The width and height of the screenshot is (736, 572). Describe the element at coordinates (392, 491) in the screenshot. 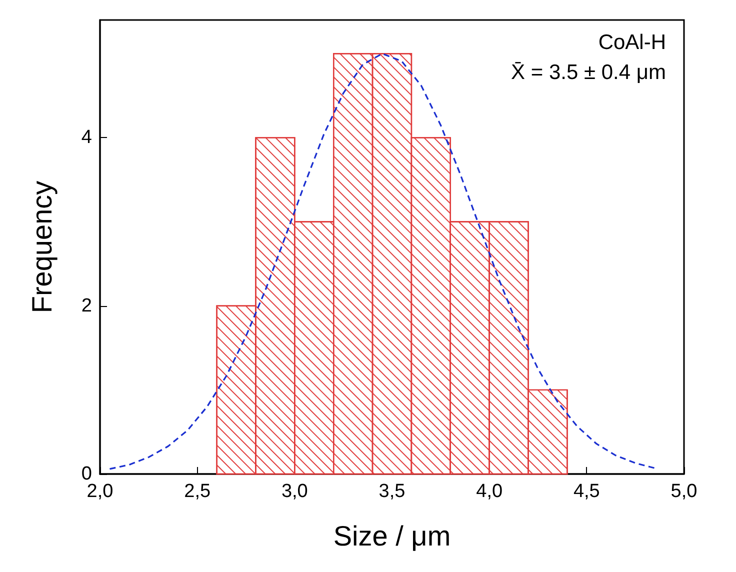

I see `x-tick-label: 3,5` at that location.